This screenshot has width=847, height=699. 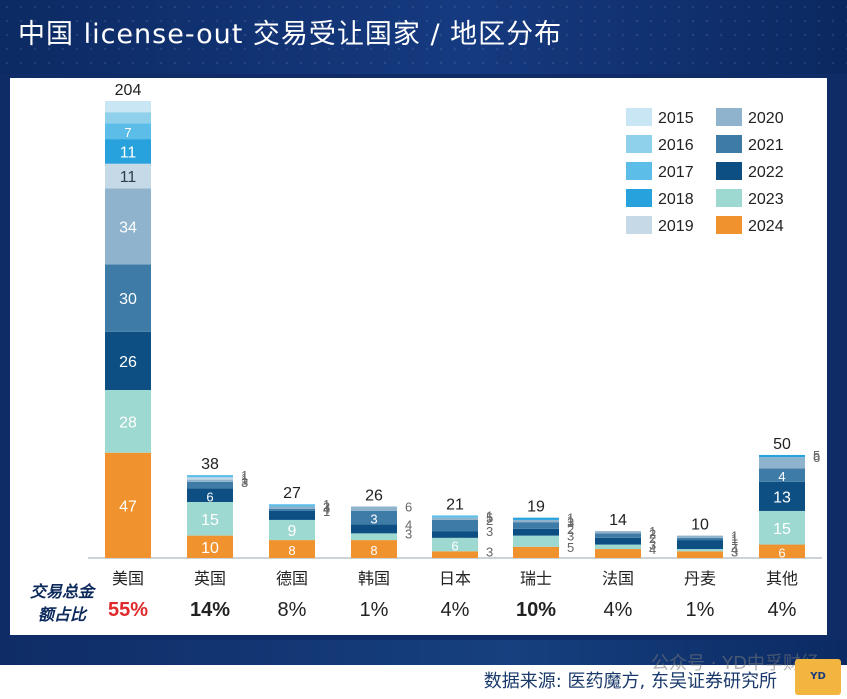 What do you see at coordinates (63, 615) in the screenshot?
I see `share-row-label: 额占比` at bounding box center [63, 615].